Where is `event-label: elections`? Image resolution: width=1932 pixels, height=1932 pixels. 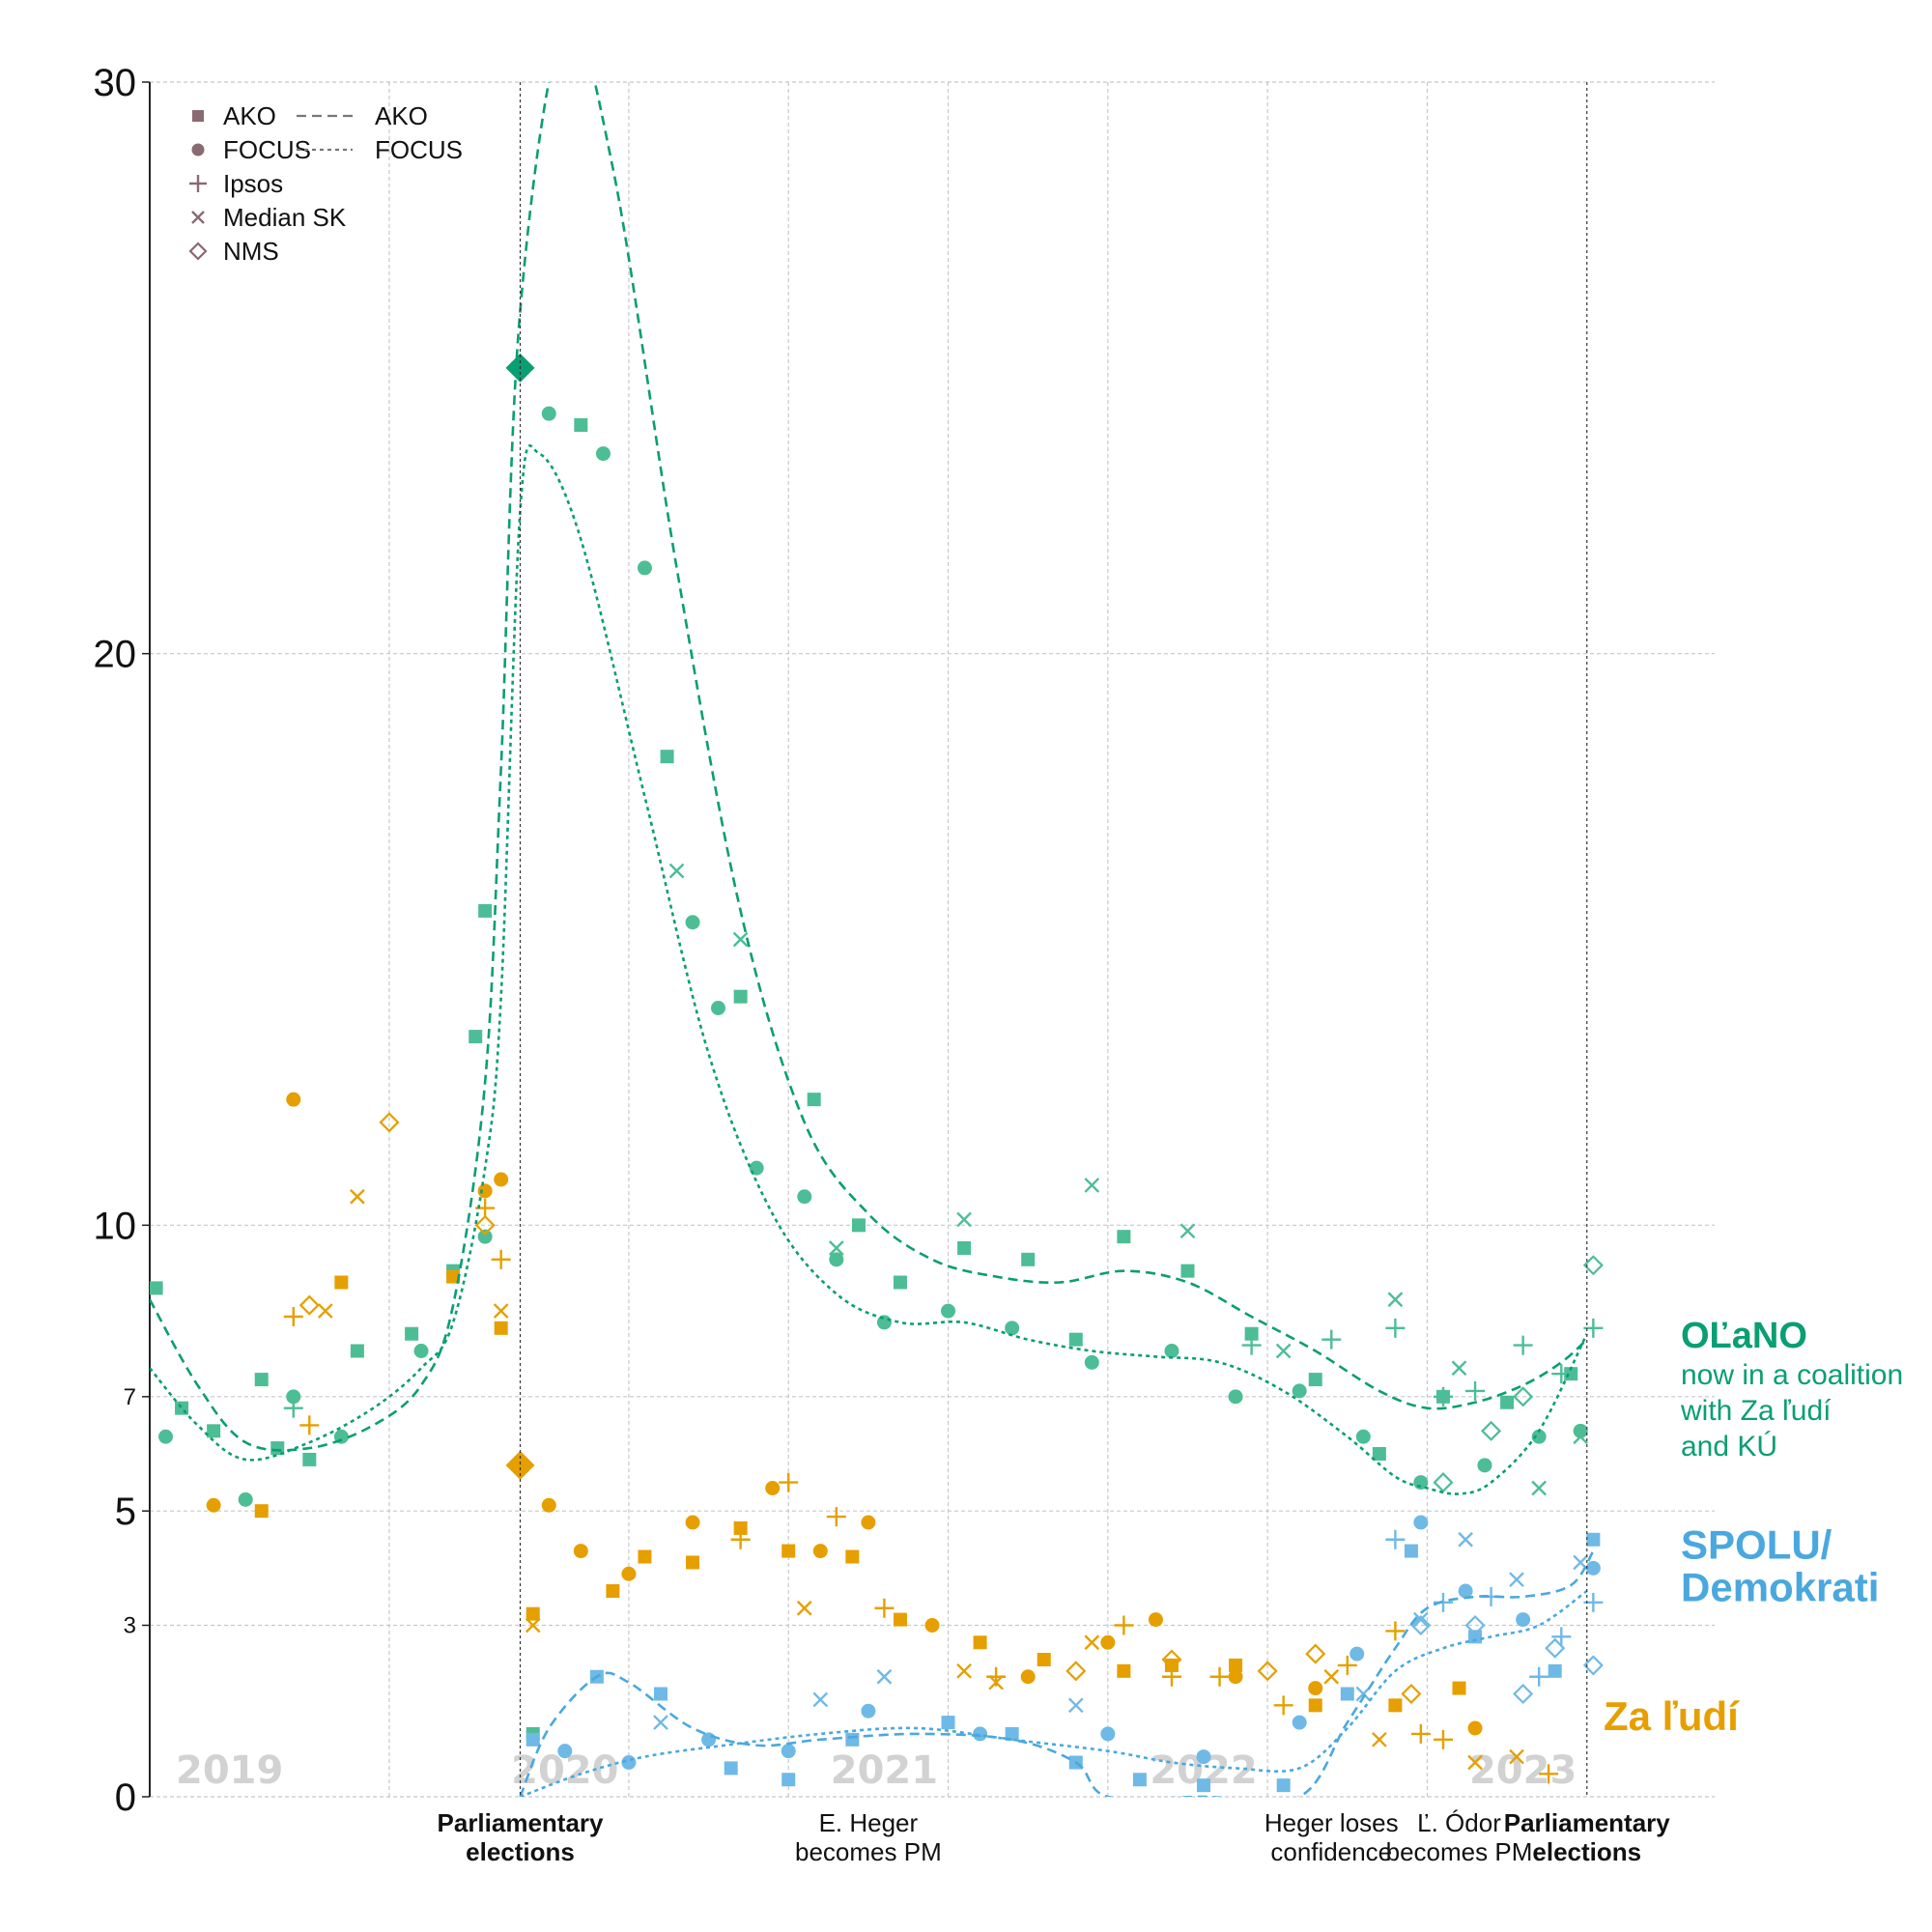 event-label: elections is located at coordinates (1586, 1851).